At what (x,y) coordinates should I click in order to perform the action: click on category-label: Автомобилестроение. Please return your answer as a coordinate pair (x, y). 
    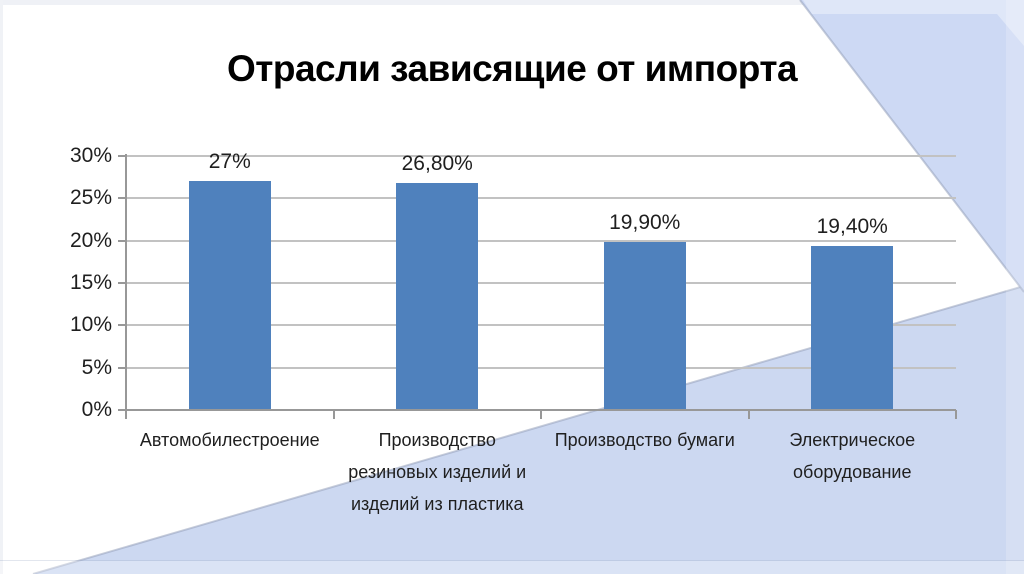
    Looking at the image, I should click on (229, 440).